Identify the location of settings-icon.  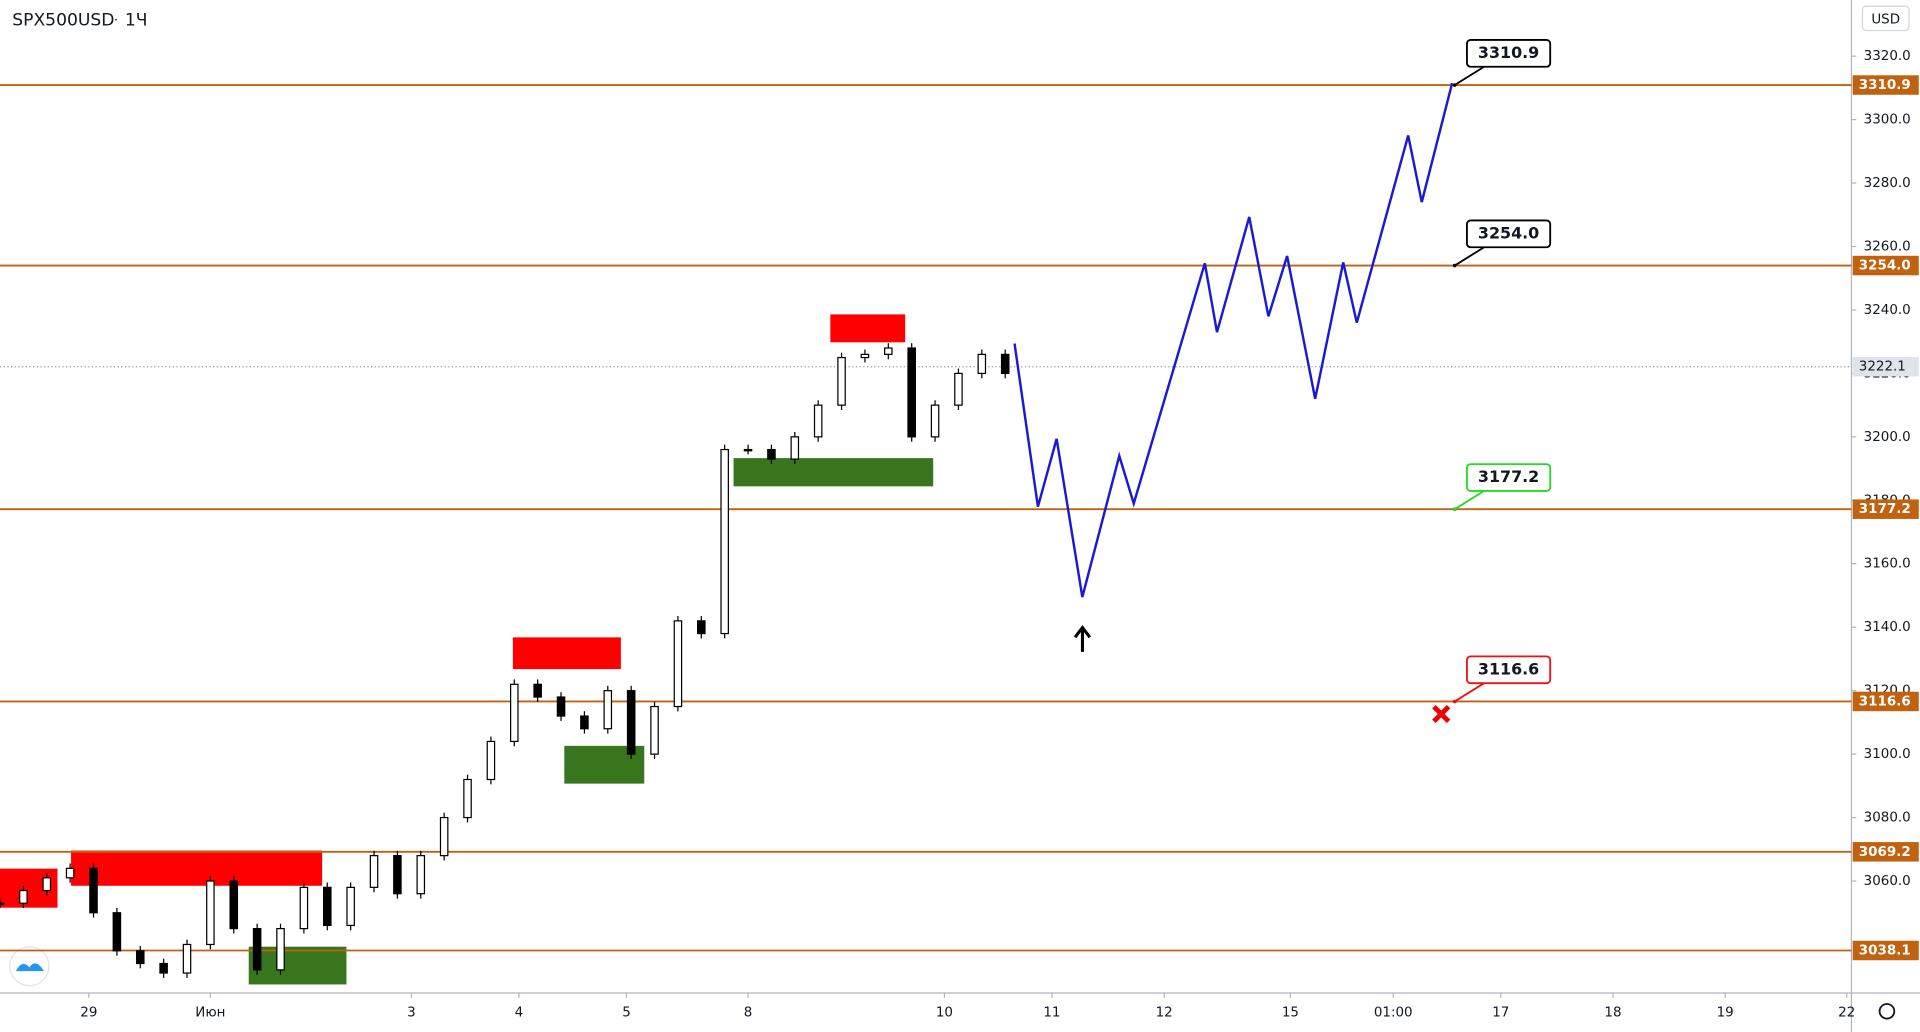
(1887, 1011).